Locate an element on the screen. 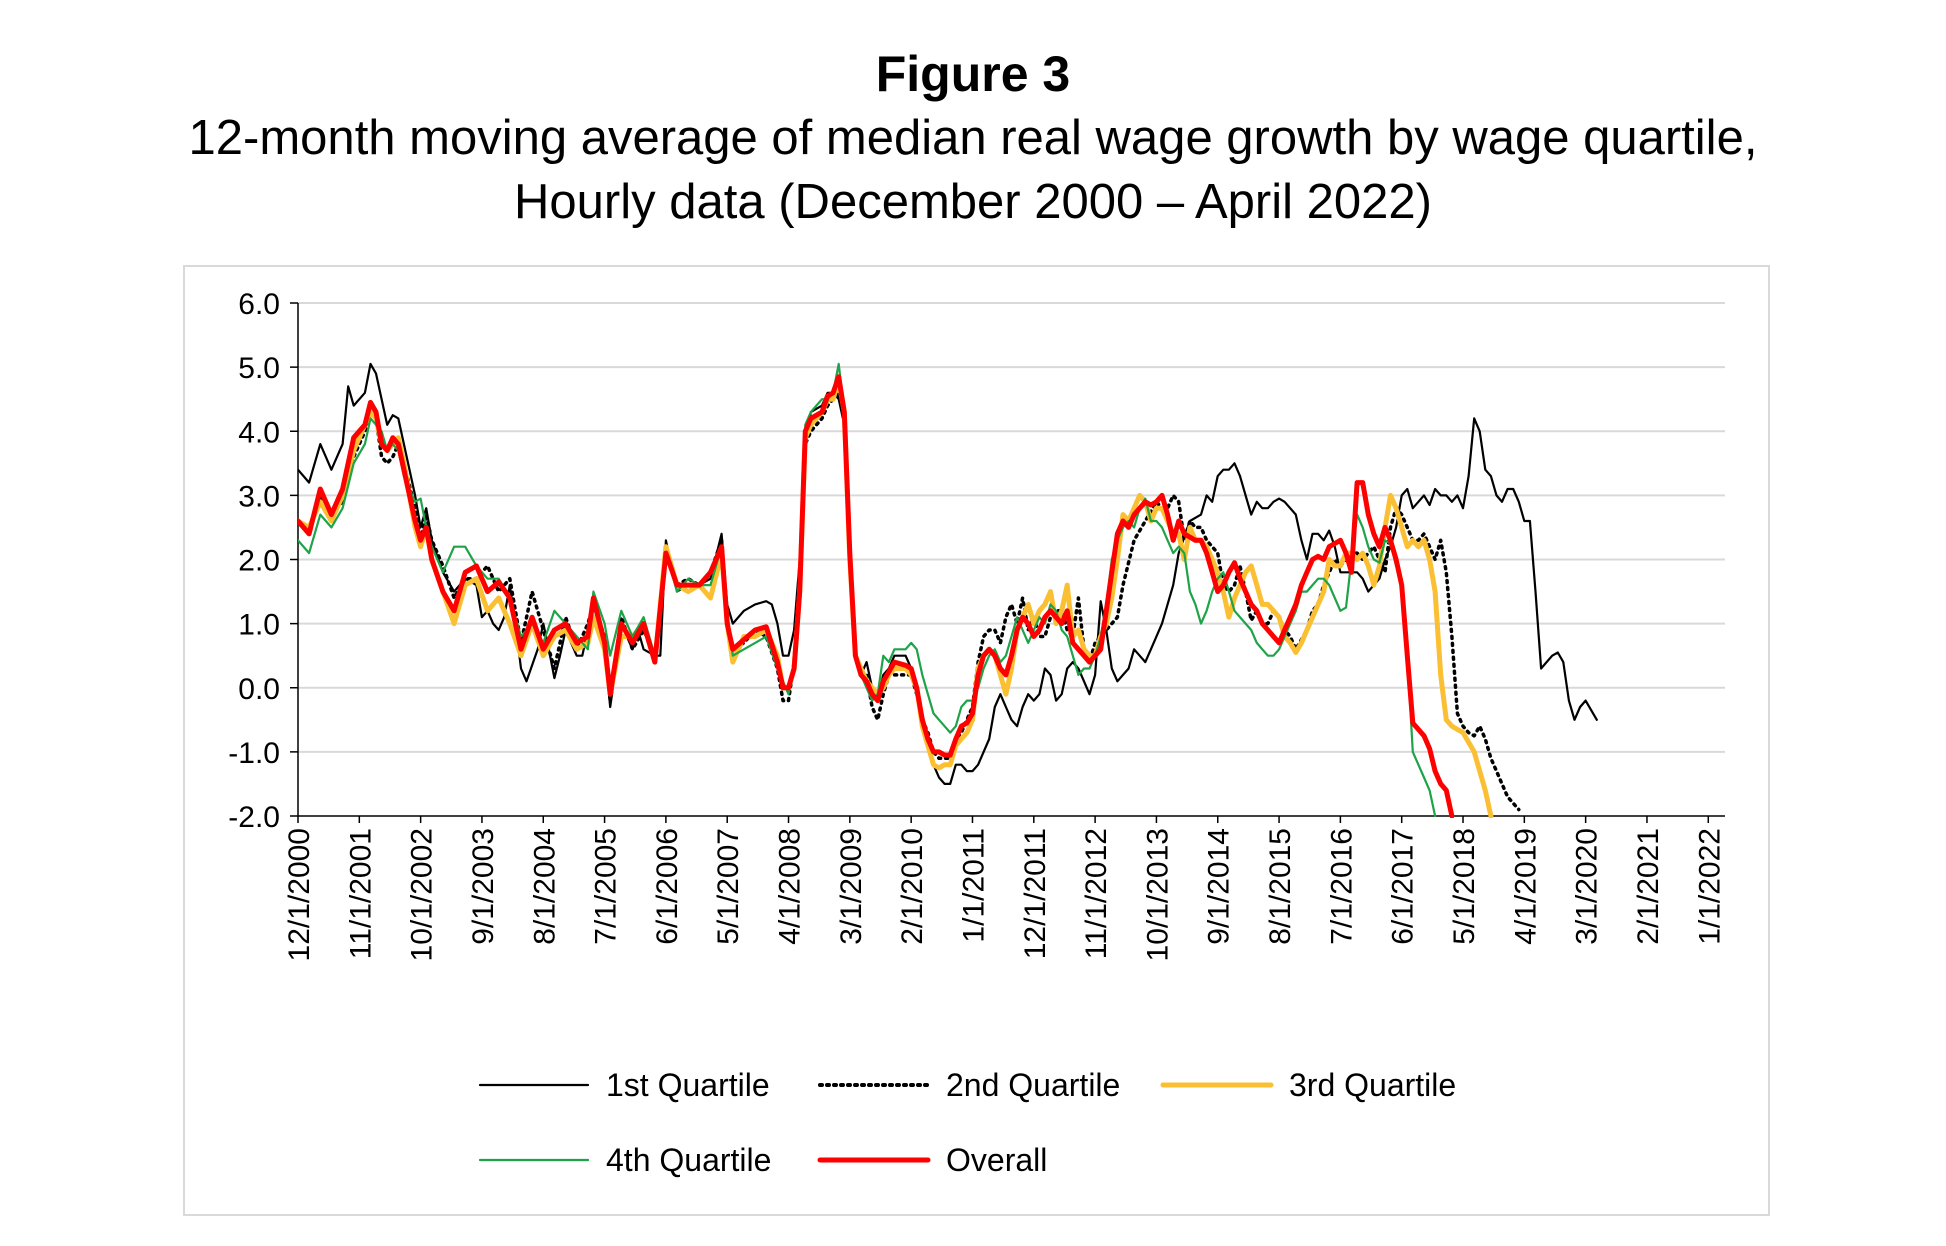 This screenshot has width=1946, height=1246. x-tick-label: 9/1/2003 is located at coordinates (483, 886).